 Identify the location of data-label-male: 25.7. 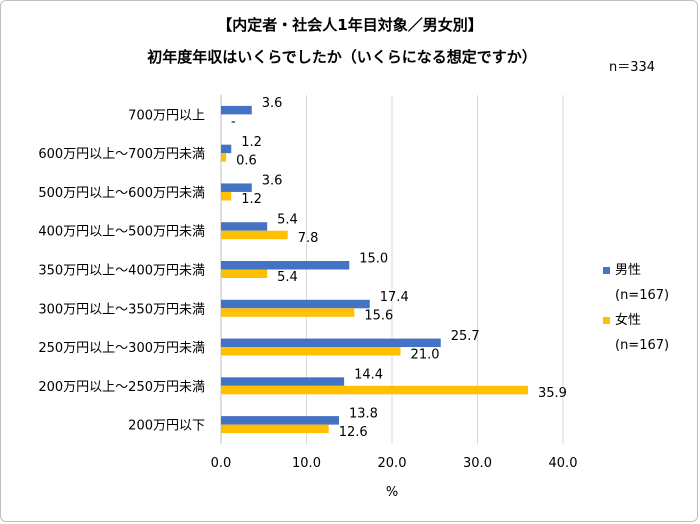
(465, 336).